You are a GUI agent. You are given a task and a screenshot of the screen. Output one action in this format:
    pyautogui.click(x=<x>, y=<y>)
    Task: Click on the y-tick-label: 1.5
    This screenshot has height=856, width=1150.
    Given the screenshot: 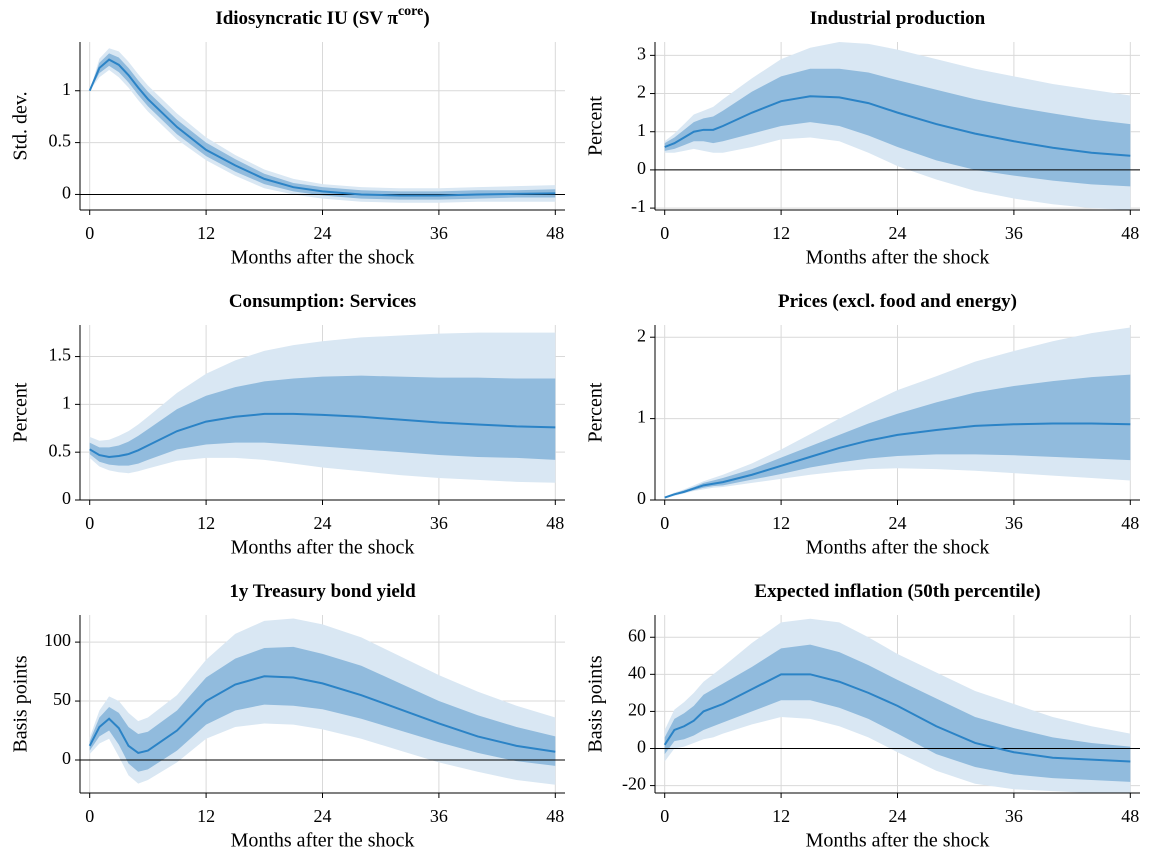 What is the action you would take?
    pyautogui.click(x=60, y=355)
    